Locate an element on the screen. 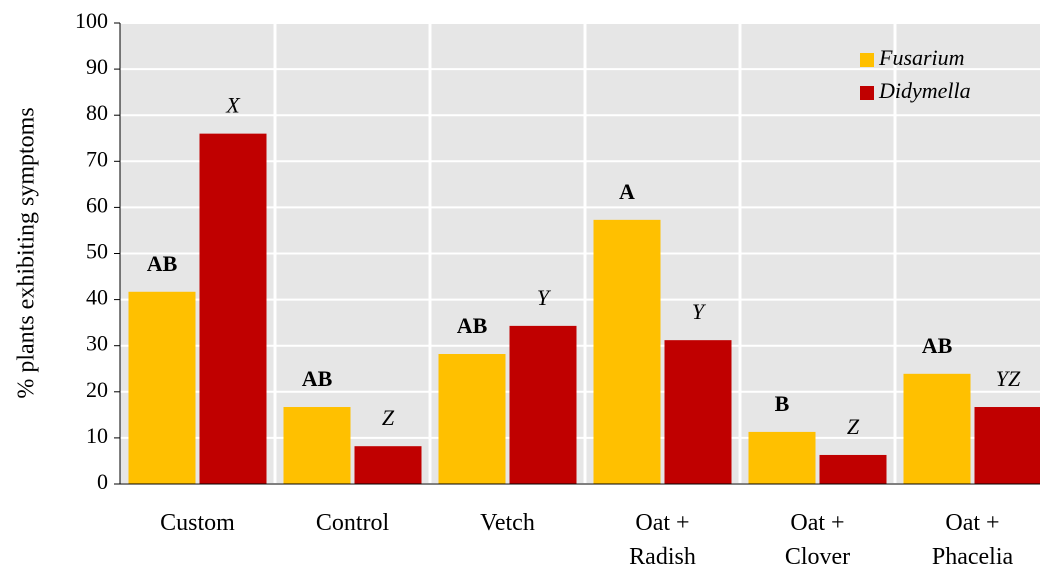 The height and width of the screenshot is (576, 1040). legend-label: Didymella is located at coordinates (924, 90).